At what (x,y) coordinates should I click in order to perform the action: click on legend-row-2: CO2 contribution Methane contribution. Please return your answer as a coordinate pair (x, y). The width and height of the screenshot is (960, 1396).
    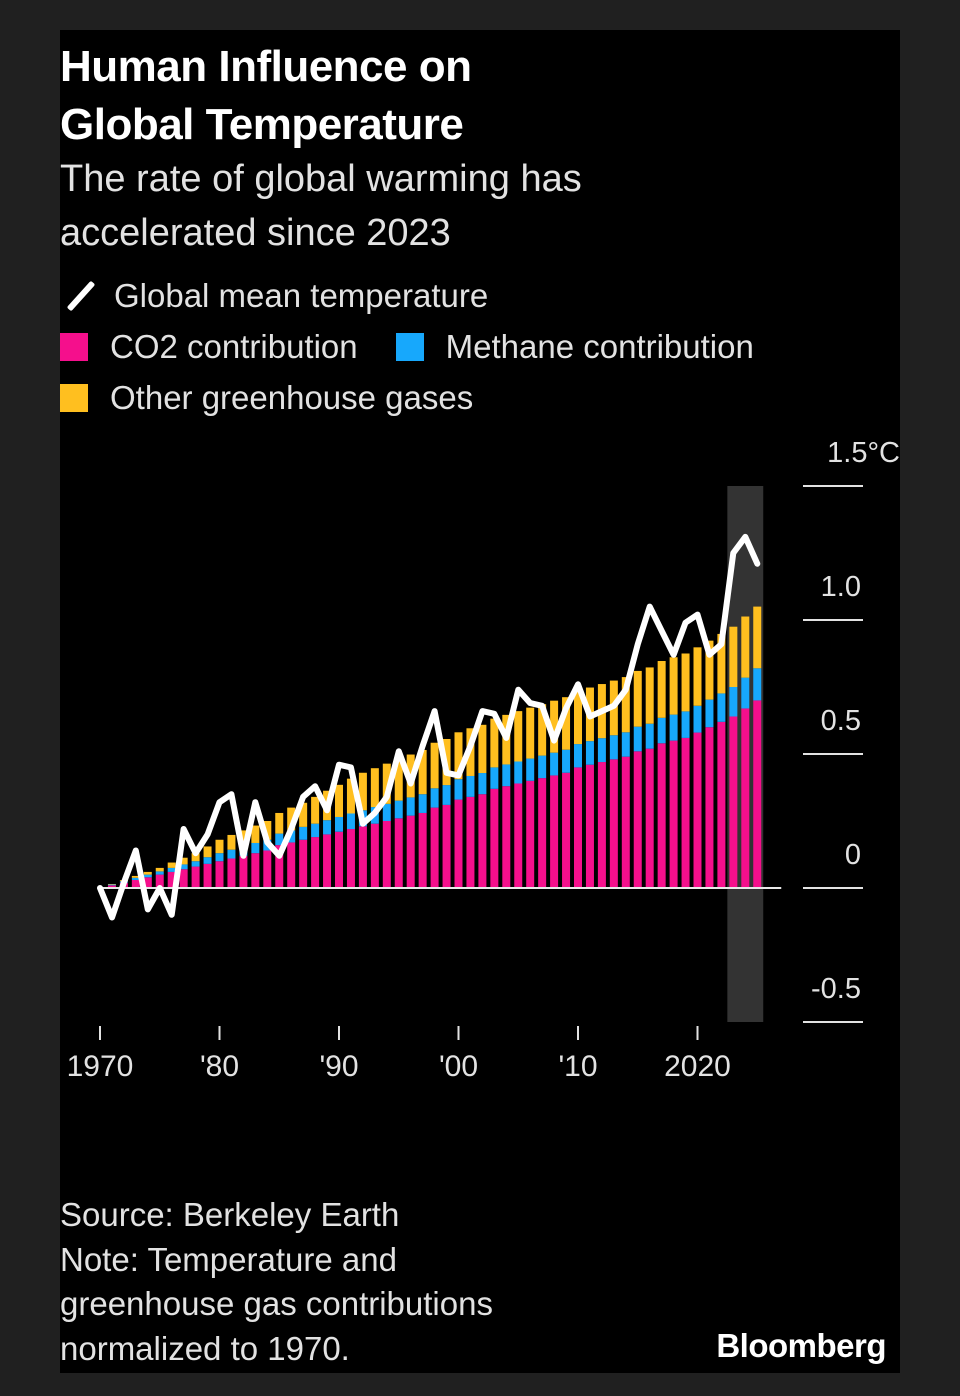
    Looking at the image, I should click on (426, 347).